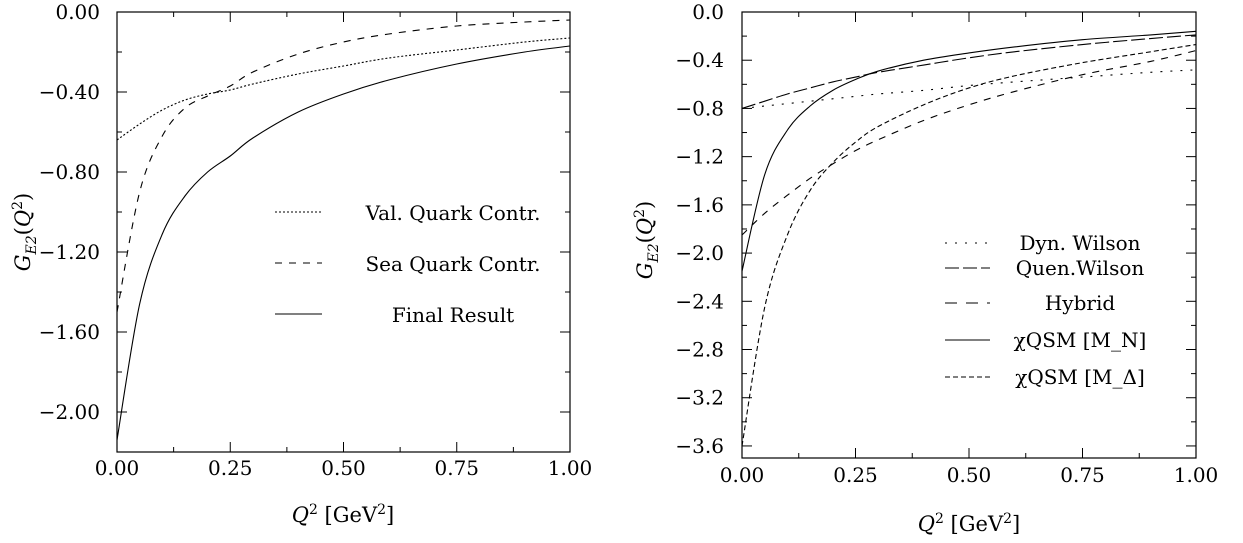  What do you see at coordinates (1079, 243) in the screenshot?
I see `right-legend-label-dyn: Dyn. Wilson` at bounding box center [1079, 243].